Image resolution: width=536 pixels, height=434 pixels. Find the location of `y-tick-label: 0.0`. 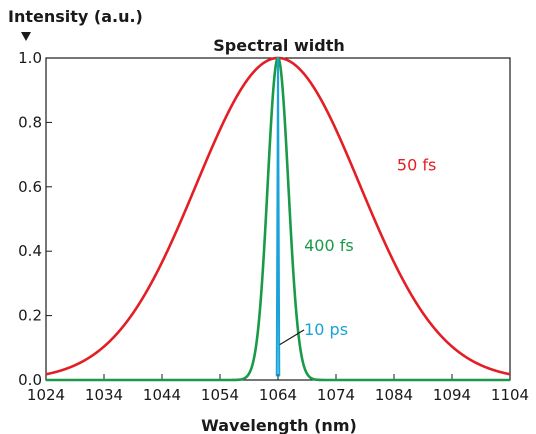

y-tick-label: 0.0 is located at coordinates (30, 380).